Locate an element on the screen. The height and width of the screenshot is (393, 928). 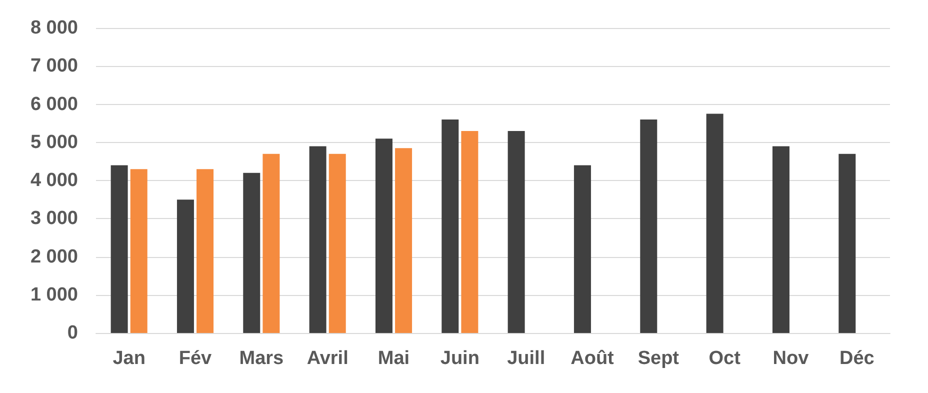
x-tick-label: Juin is located at coordinates (460, 358).